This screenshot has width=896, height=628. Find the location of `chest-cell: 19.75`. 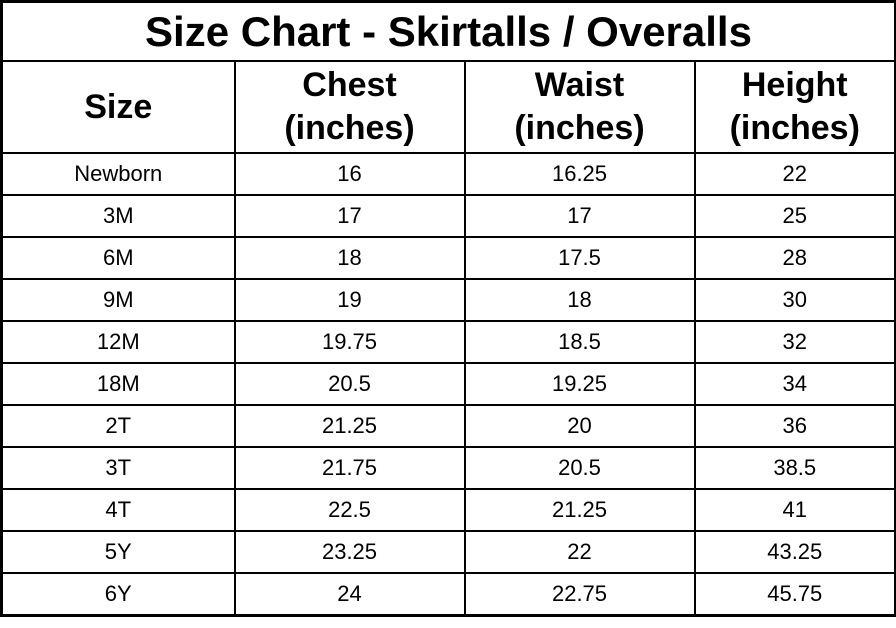

chest-cell: 19.75 is located at coordinates (349, 342).